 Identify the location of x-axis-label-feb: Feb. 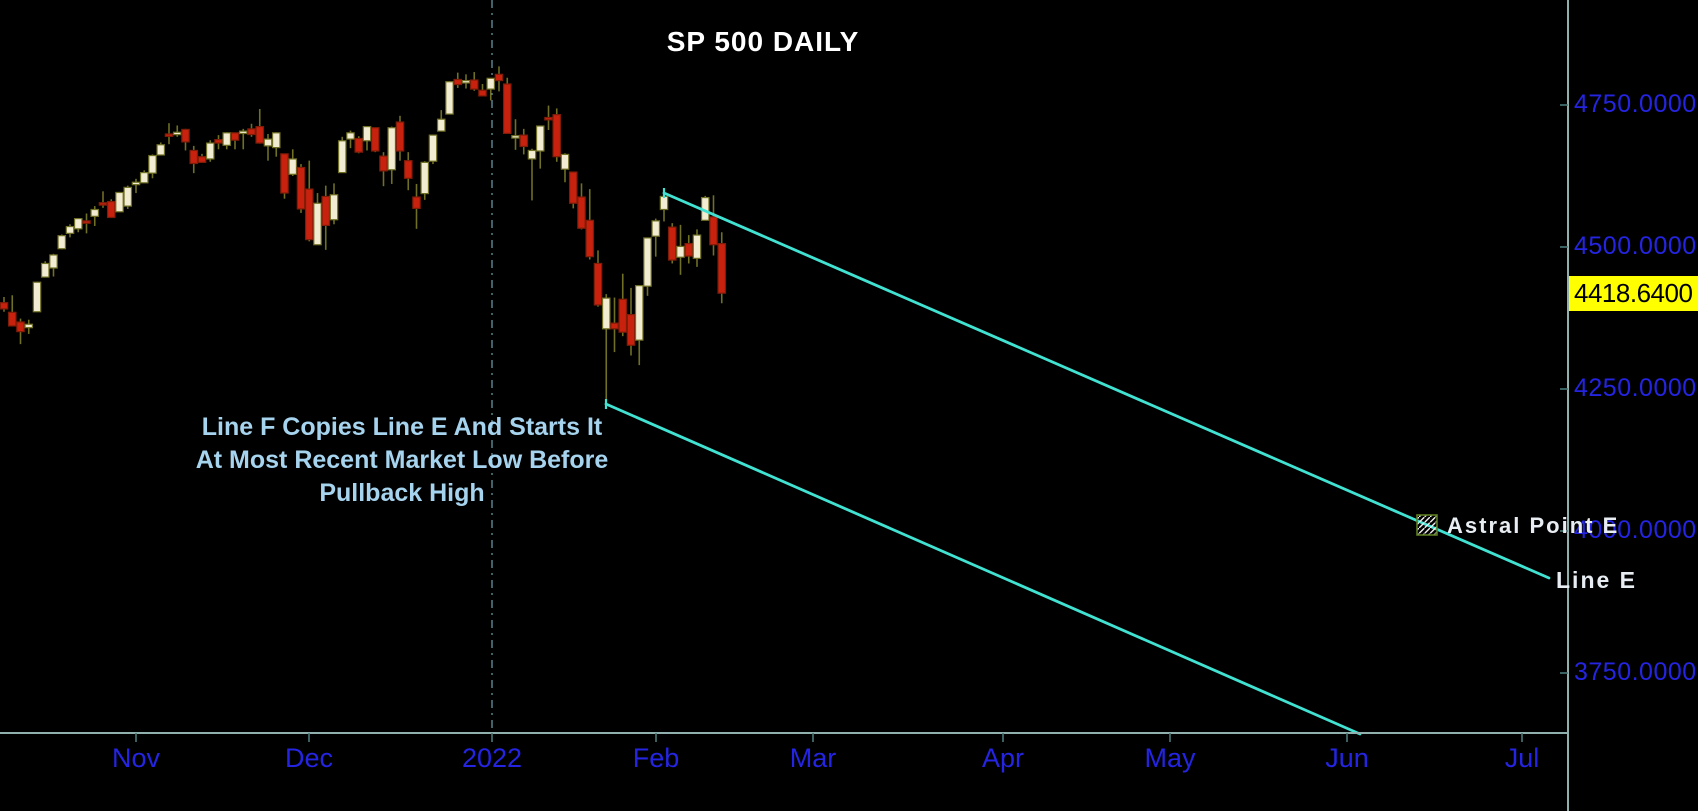
(656, 758).